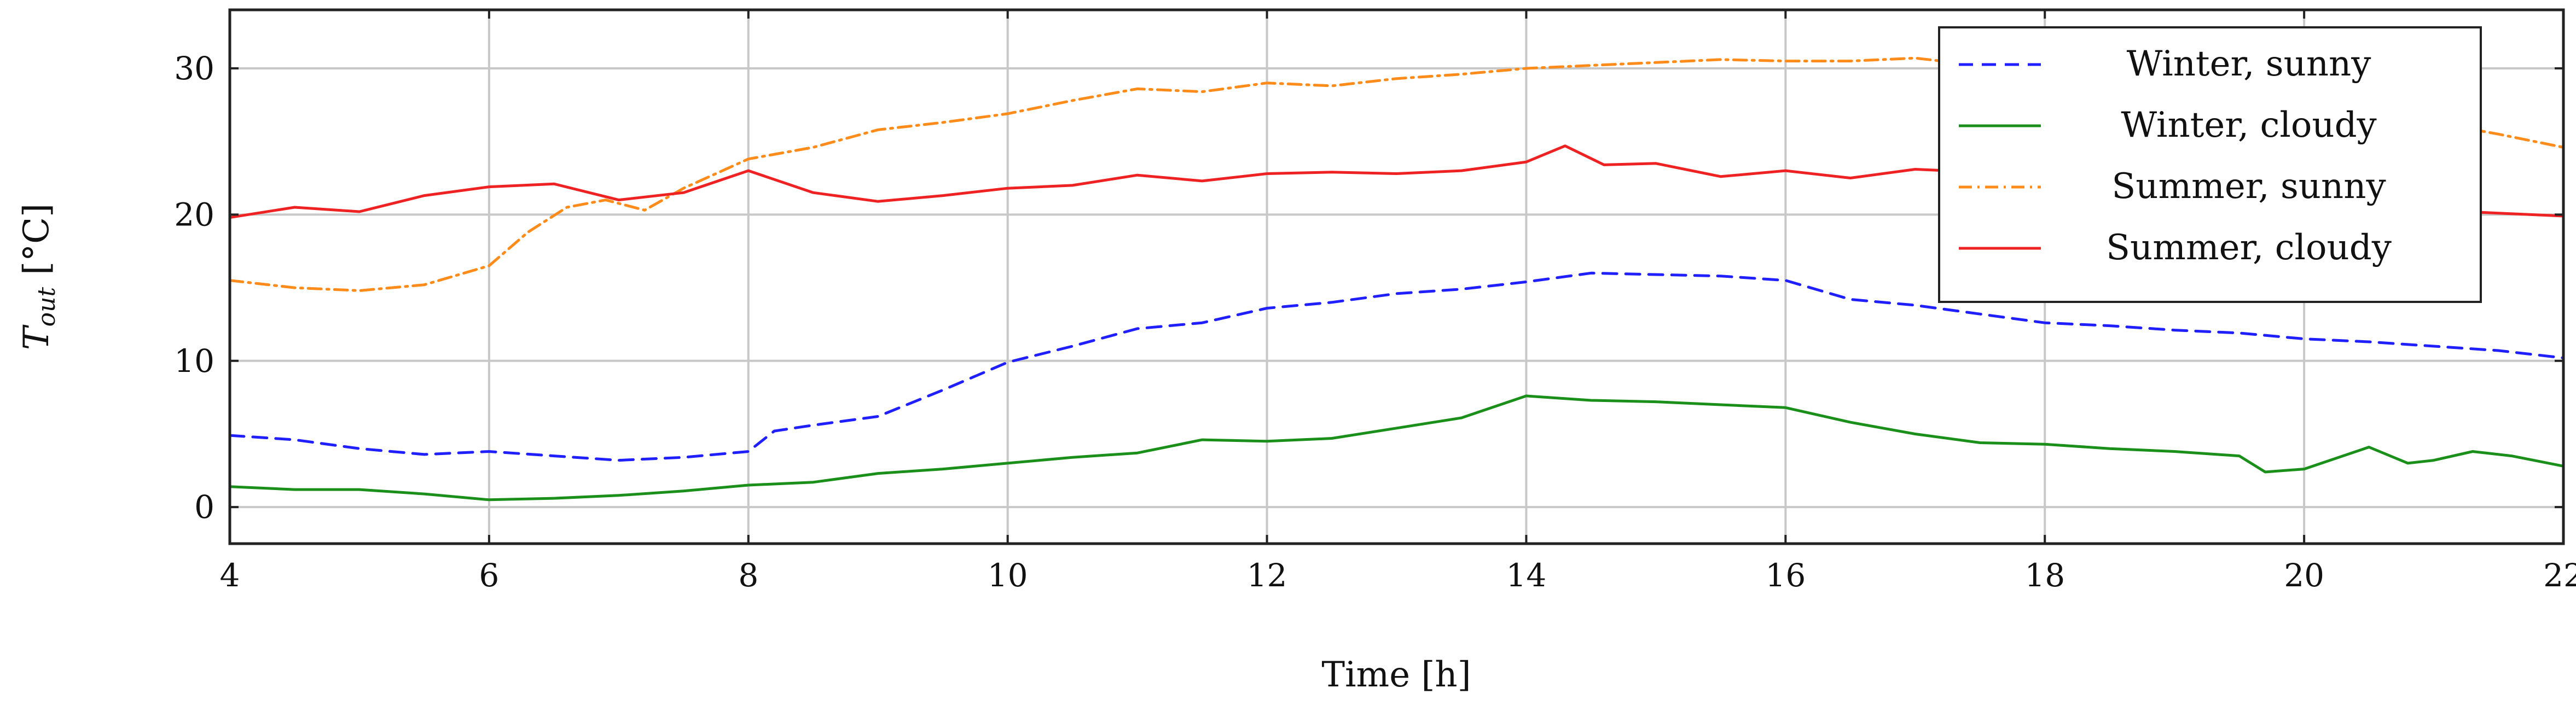  I want to click on legend-label-summer-sunny: Summer, sunny, so click(2249, 186).